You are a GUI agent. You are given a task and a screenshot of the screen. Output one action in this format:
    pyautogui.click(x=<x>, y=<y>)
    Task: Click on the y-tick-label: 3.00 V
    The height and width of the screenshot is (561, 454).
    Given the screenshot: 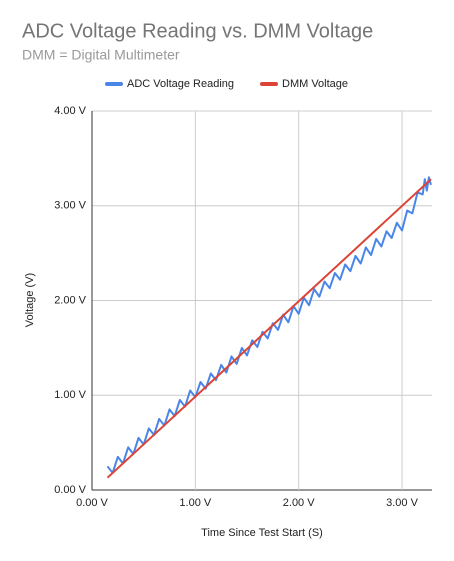 What is the action you would take?
    pyautogui.click(x=70, y=206)
    